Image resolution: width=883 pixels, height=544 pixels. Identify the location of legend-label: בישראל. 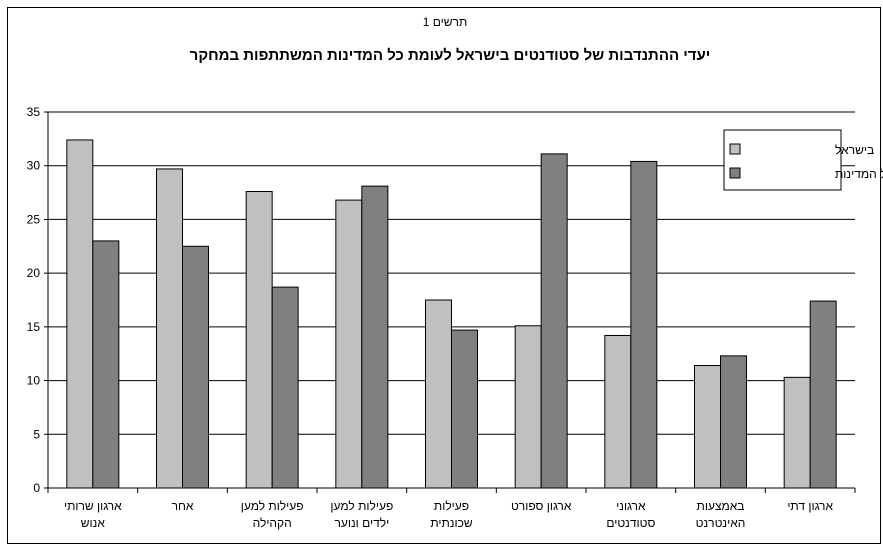
(854, 150).